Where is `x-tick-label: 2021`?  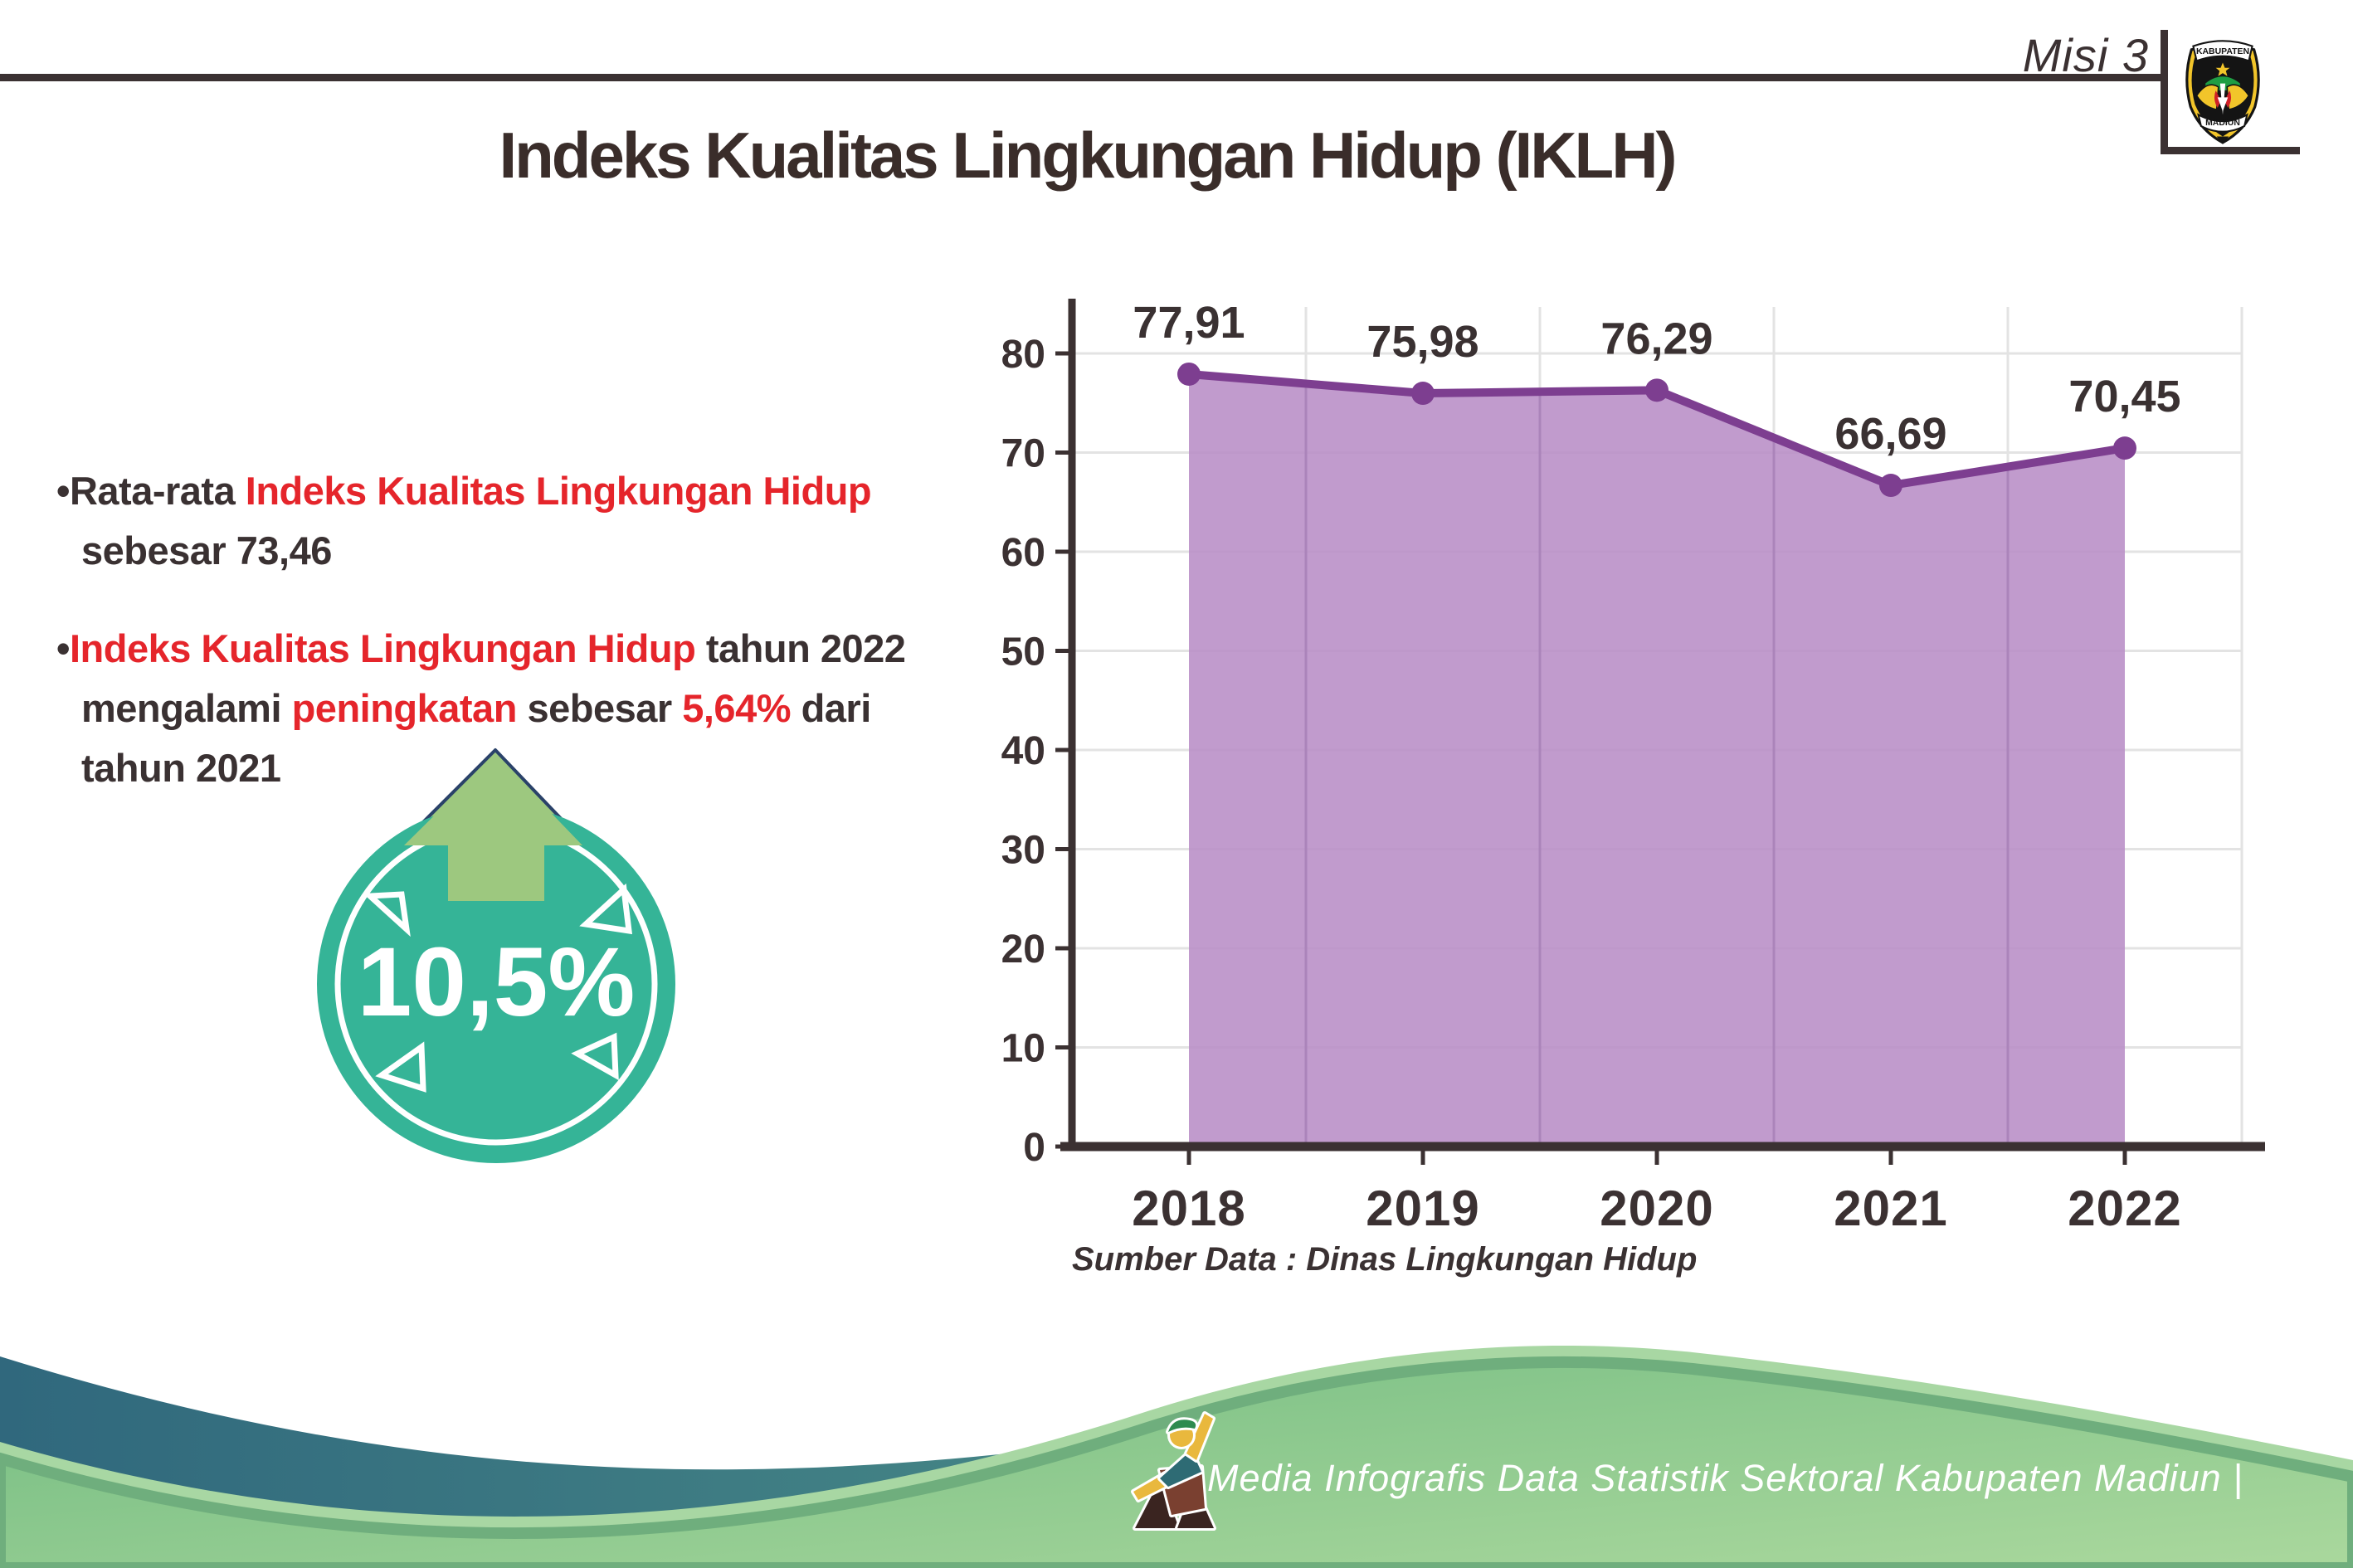
x-tick-label: 2021 is located at coordinates (1890, 1208).